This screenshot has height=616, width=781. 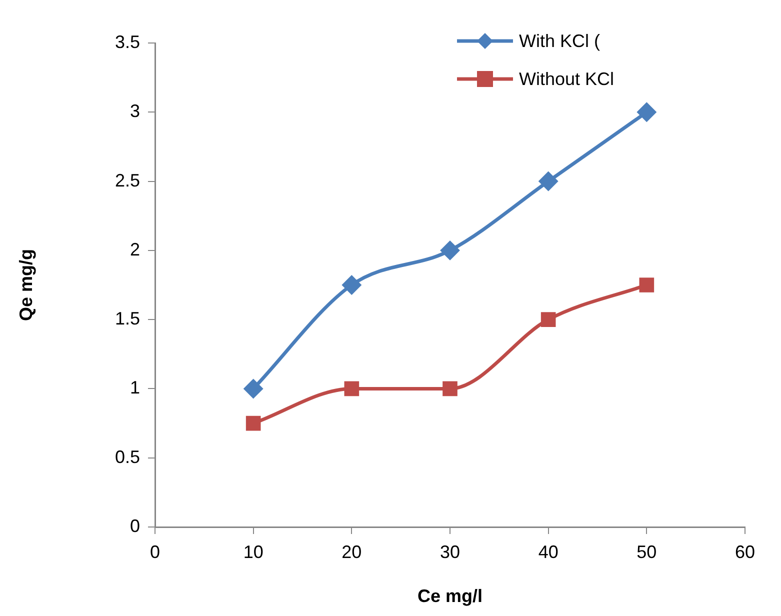 I want to click on y-tick-label: 1.5, so click(x=127, y=318).